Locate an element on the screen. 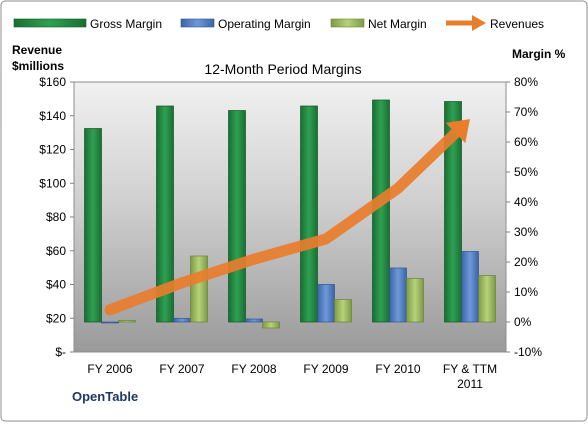  left-tick-label: $80 is located at coordinates (56, 217).